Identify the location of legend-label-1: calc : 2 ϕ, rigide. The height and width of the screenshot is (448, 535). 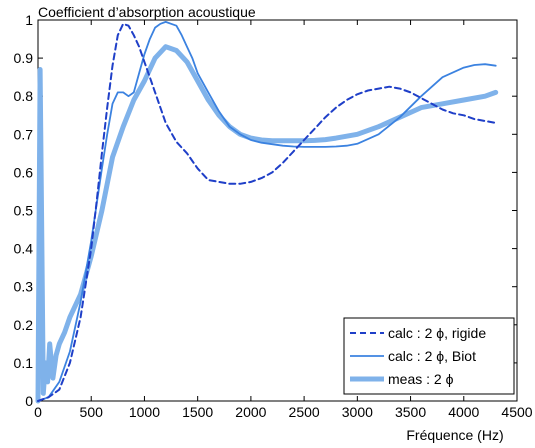
(437, 333).